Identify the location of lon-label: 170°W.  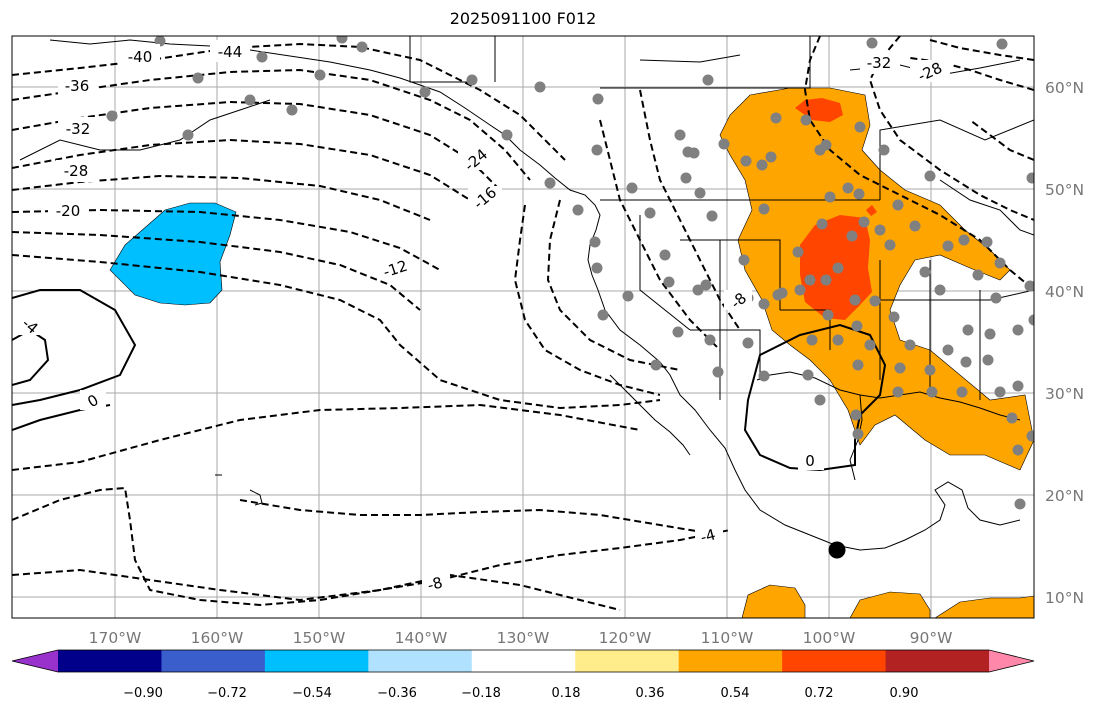
(115, 638).